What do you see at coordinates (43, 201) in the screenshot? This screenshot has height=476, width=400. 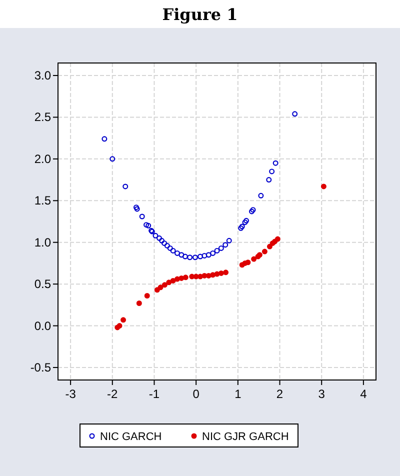 I see `y-tick-label: 1.5` at bounding box center [43, 201].